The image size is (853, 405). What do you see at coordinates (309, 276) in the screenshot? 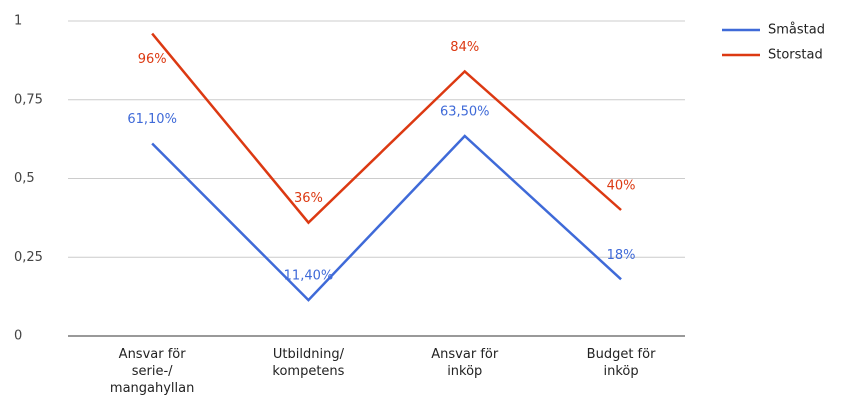
I see `data-label: 11,40%` at bounding box center [309, 276].